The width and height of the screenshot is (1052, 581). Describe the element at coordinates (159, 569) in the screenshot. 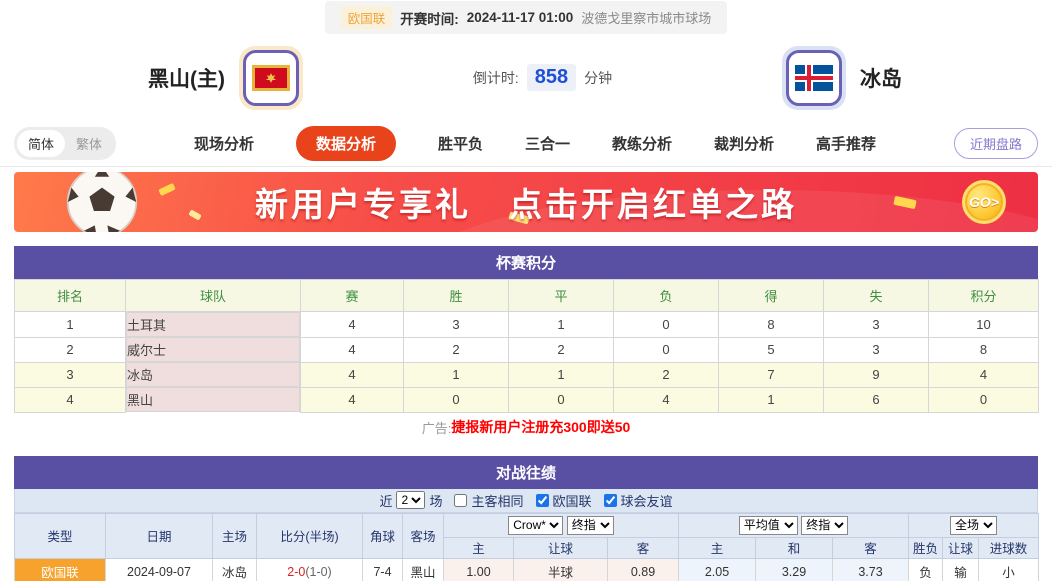

I see `match-date: 2024-09-07` at that location.